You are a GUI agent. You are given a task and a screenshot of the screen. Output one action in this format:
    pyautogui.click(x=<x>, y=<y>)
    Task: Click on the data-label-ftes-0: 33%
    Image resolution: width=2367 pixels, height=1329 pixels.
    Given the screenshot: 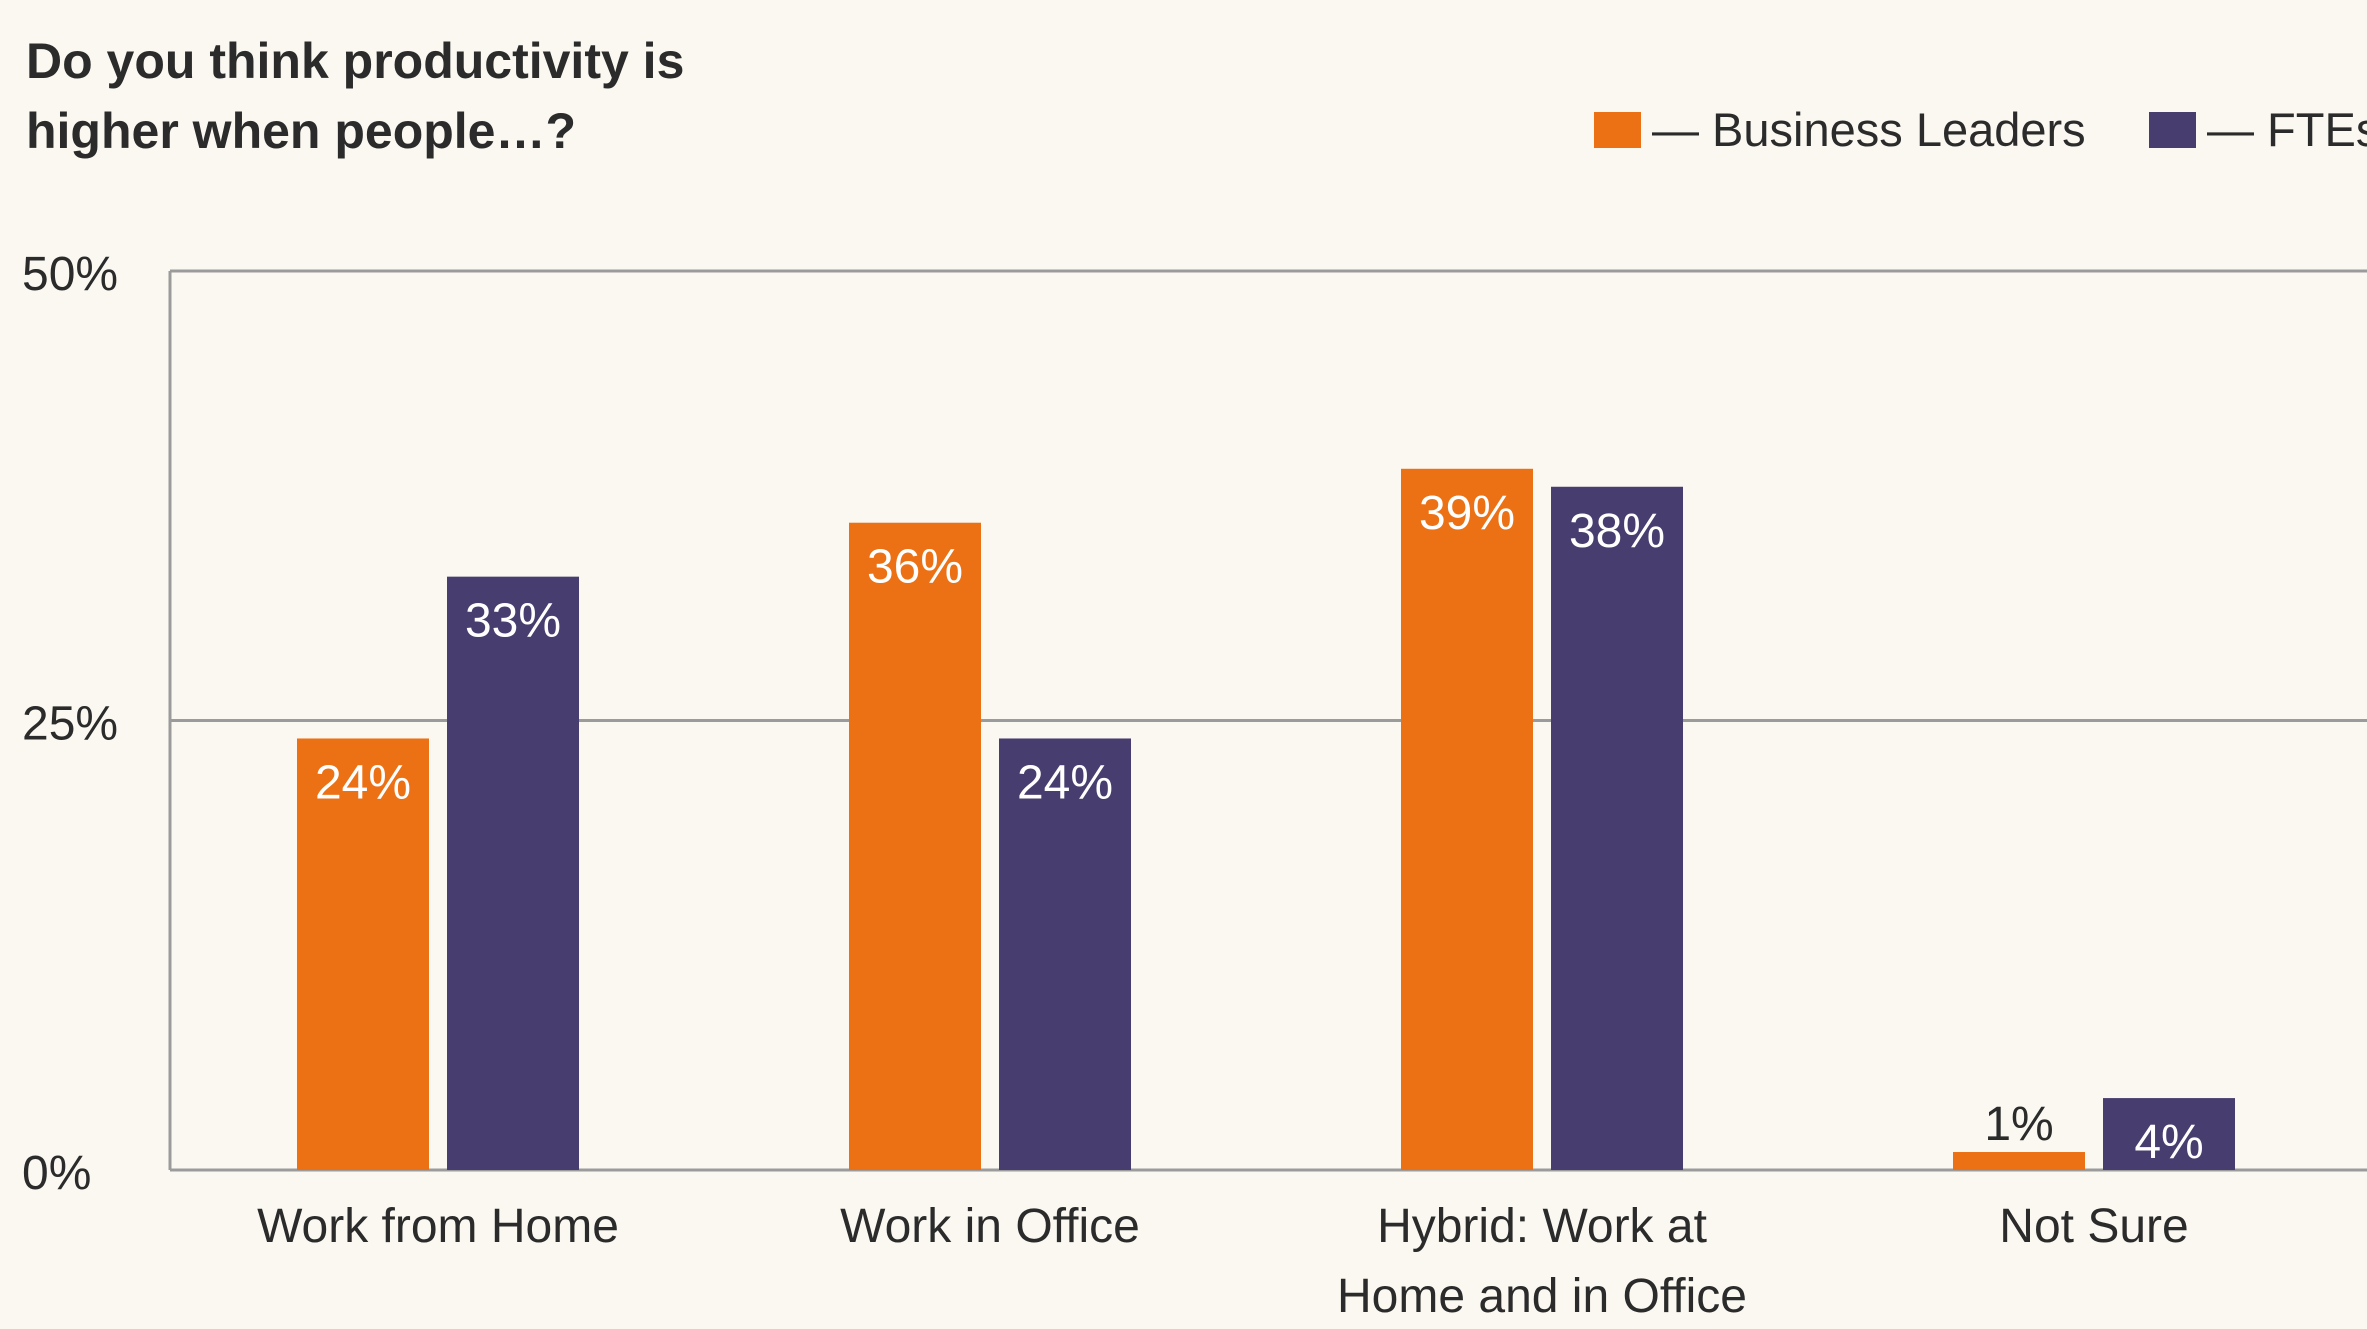 What is the action you would take?
    pyautogui.click(x=513, y=621)
    